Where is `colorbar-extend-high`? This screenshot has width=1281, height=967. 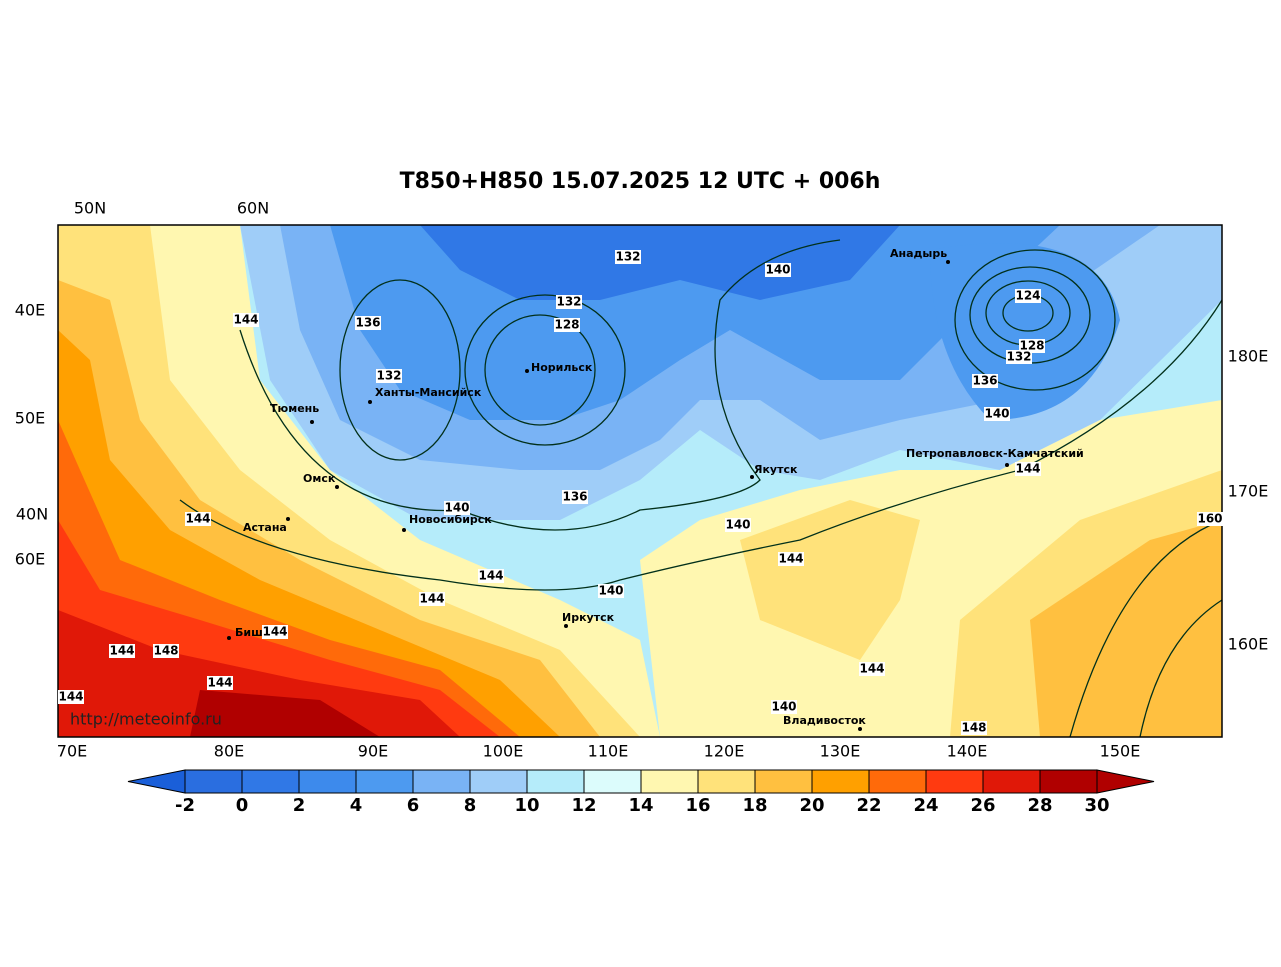
colorbar-extend-high is located at coordinates (1125, 781).